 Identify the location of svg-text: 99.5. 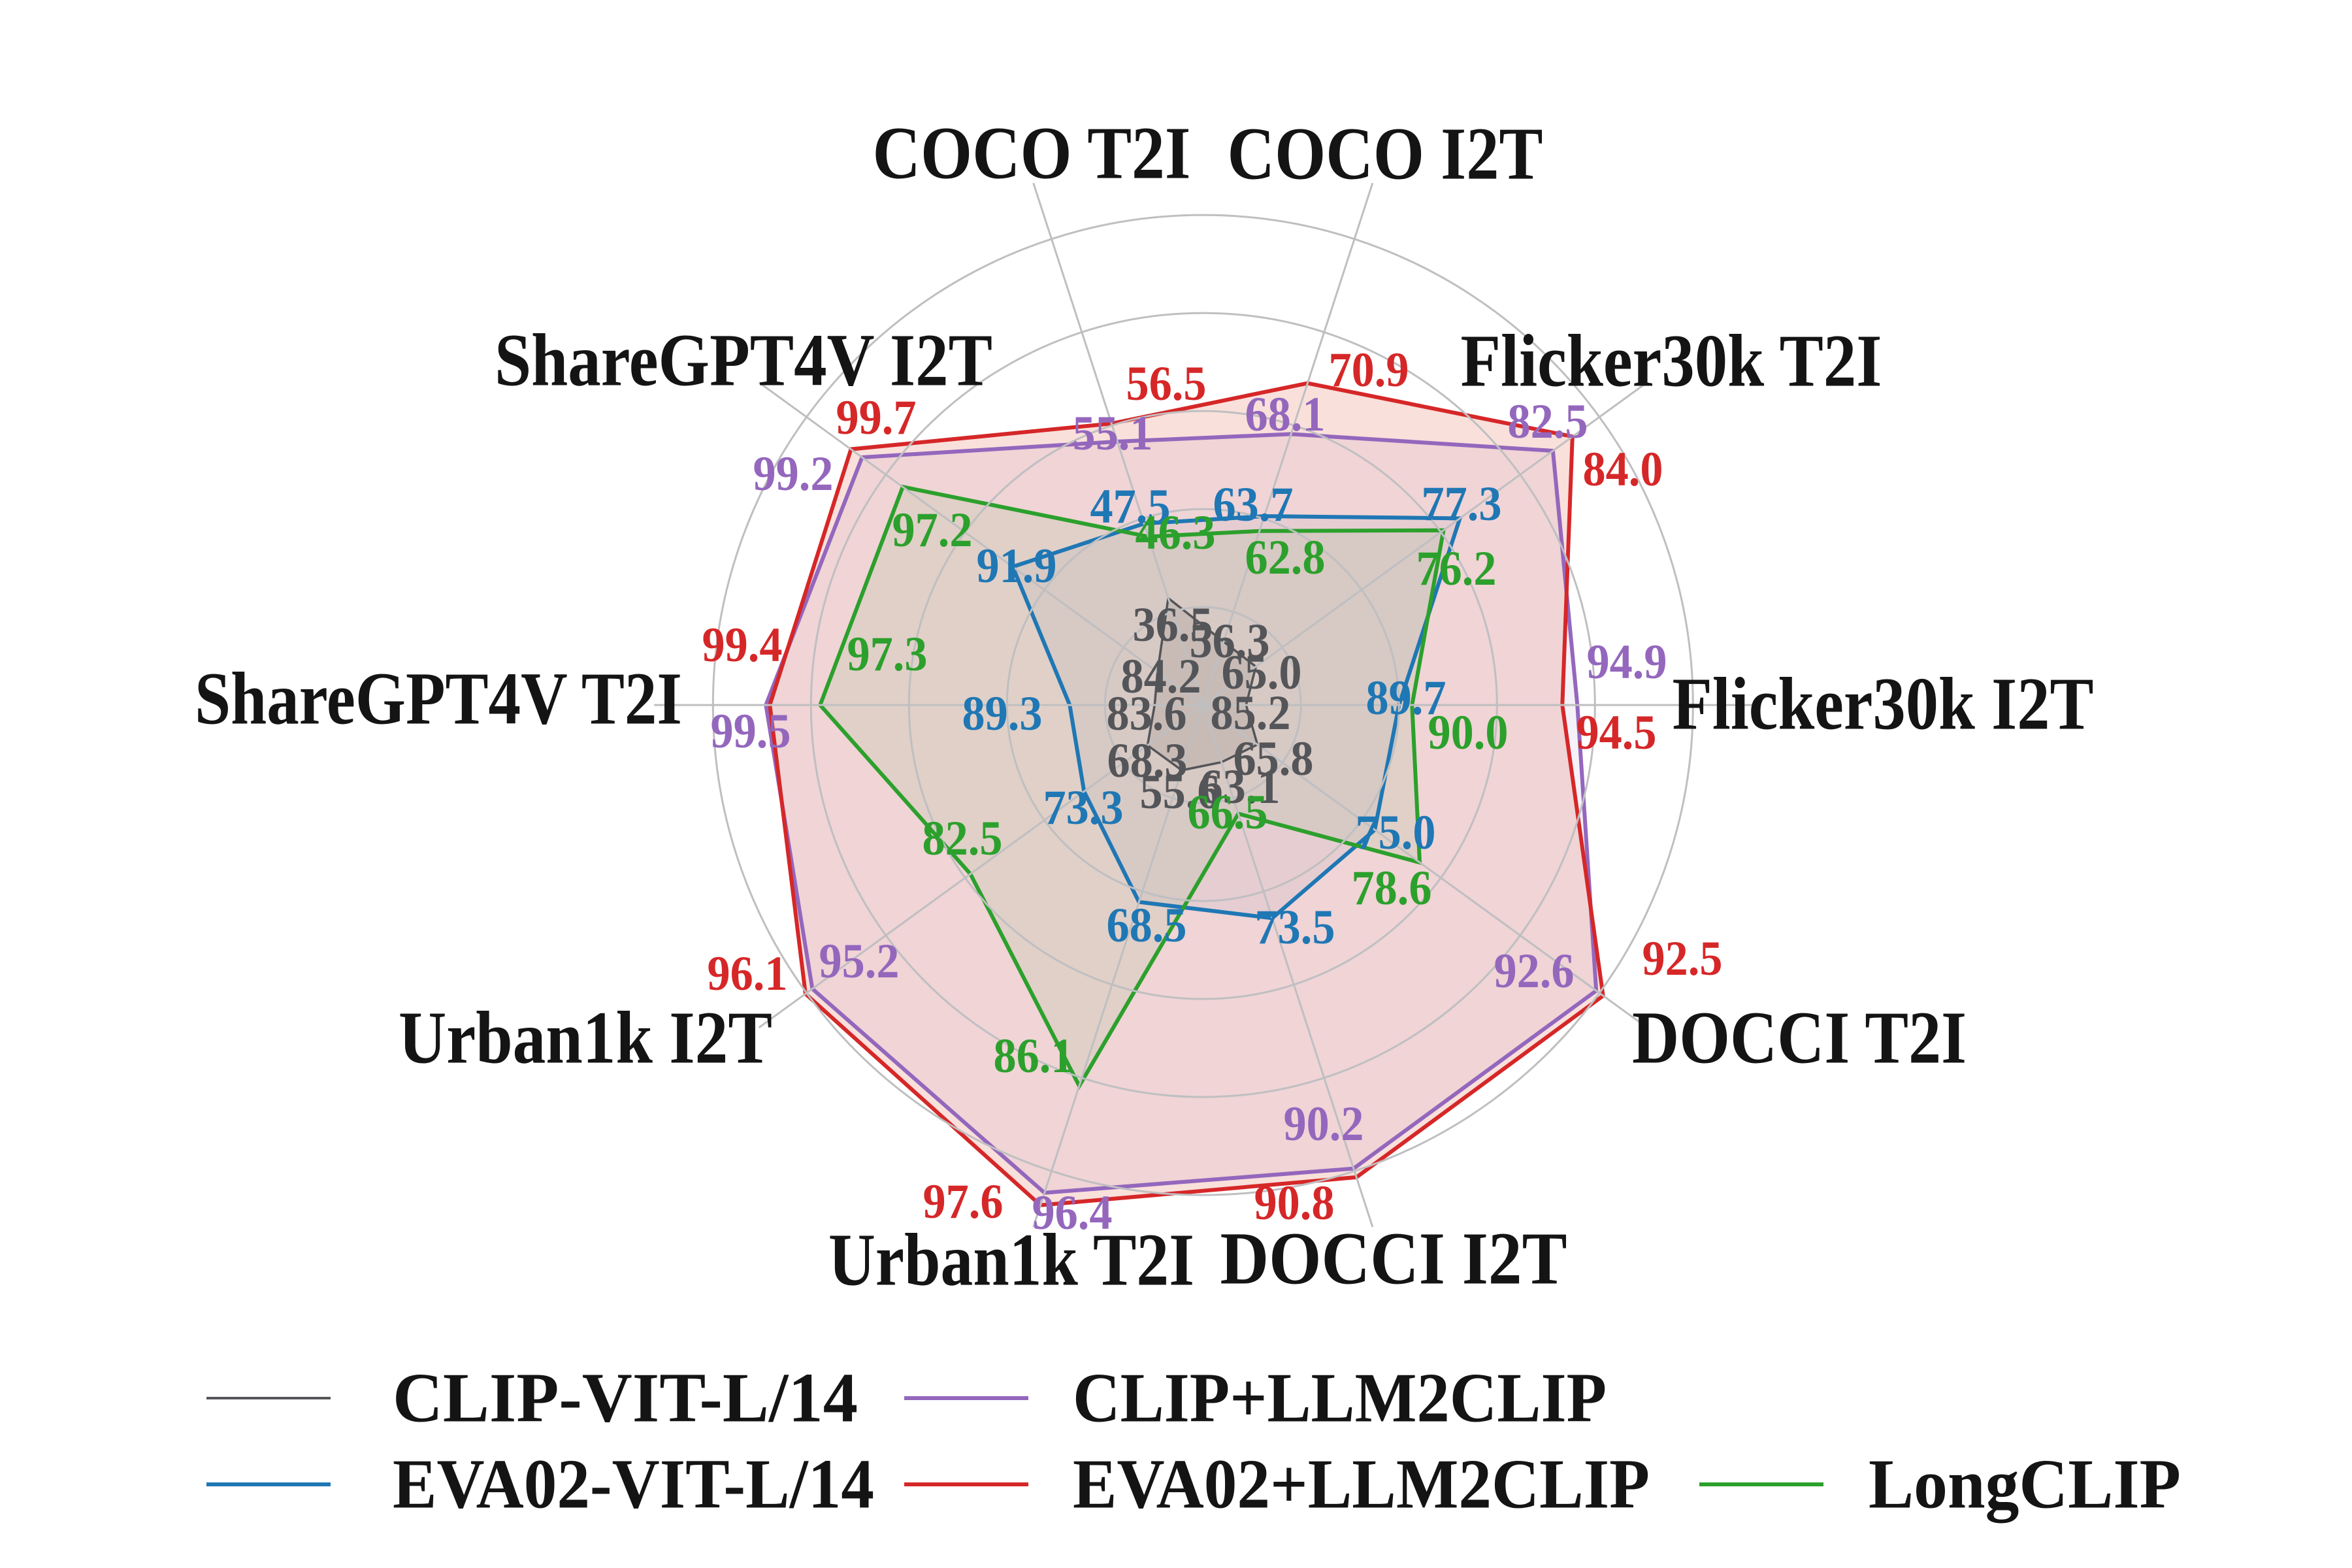
(751, 731).